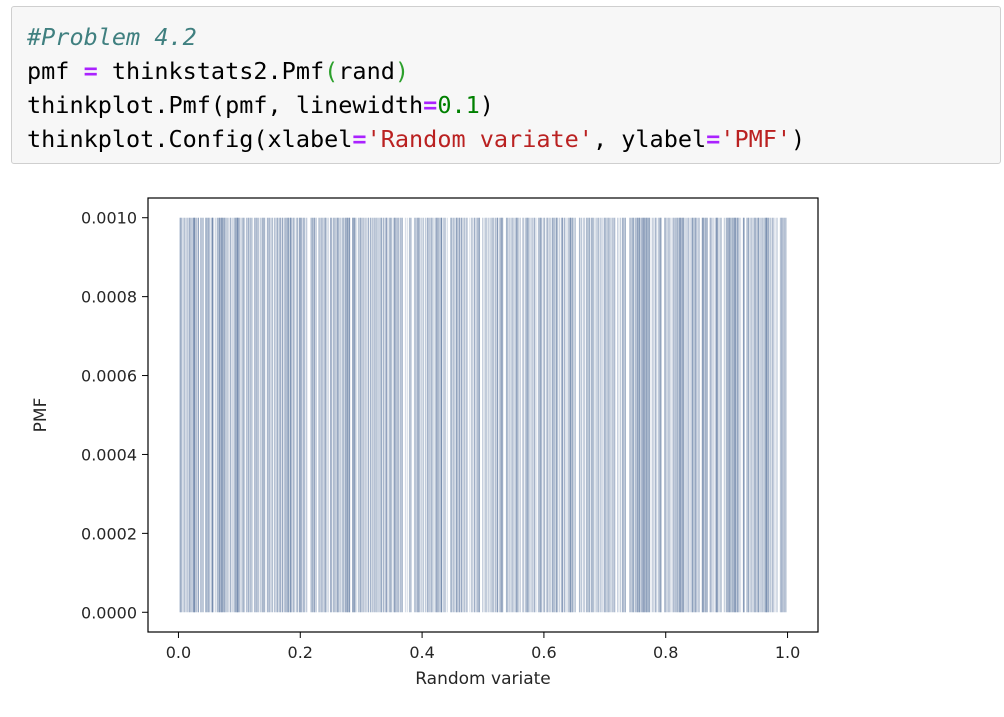 Image resolution: width=1004 pixels, height=717 pixels. What do you see at coordinates (513, 37) in the screenshot?
I see `code-line: #Problem 4.2` at bounding box center [513, 37].